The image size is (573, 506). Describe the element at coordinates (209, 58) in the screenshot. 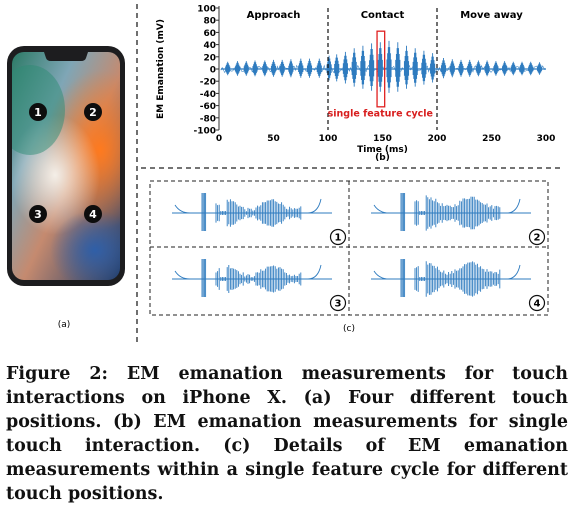

I see `y-tick-label: 20` at that location.